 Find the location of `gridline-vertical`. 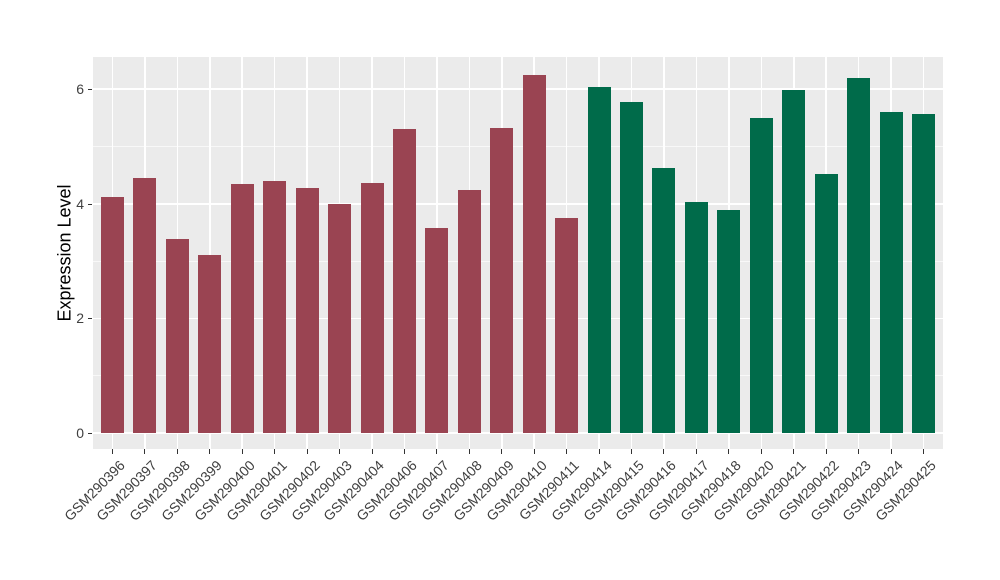

gridline-vertical is located at coordinates (210, 253).